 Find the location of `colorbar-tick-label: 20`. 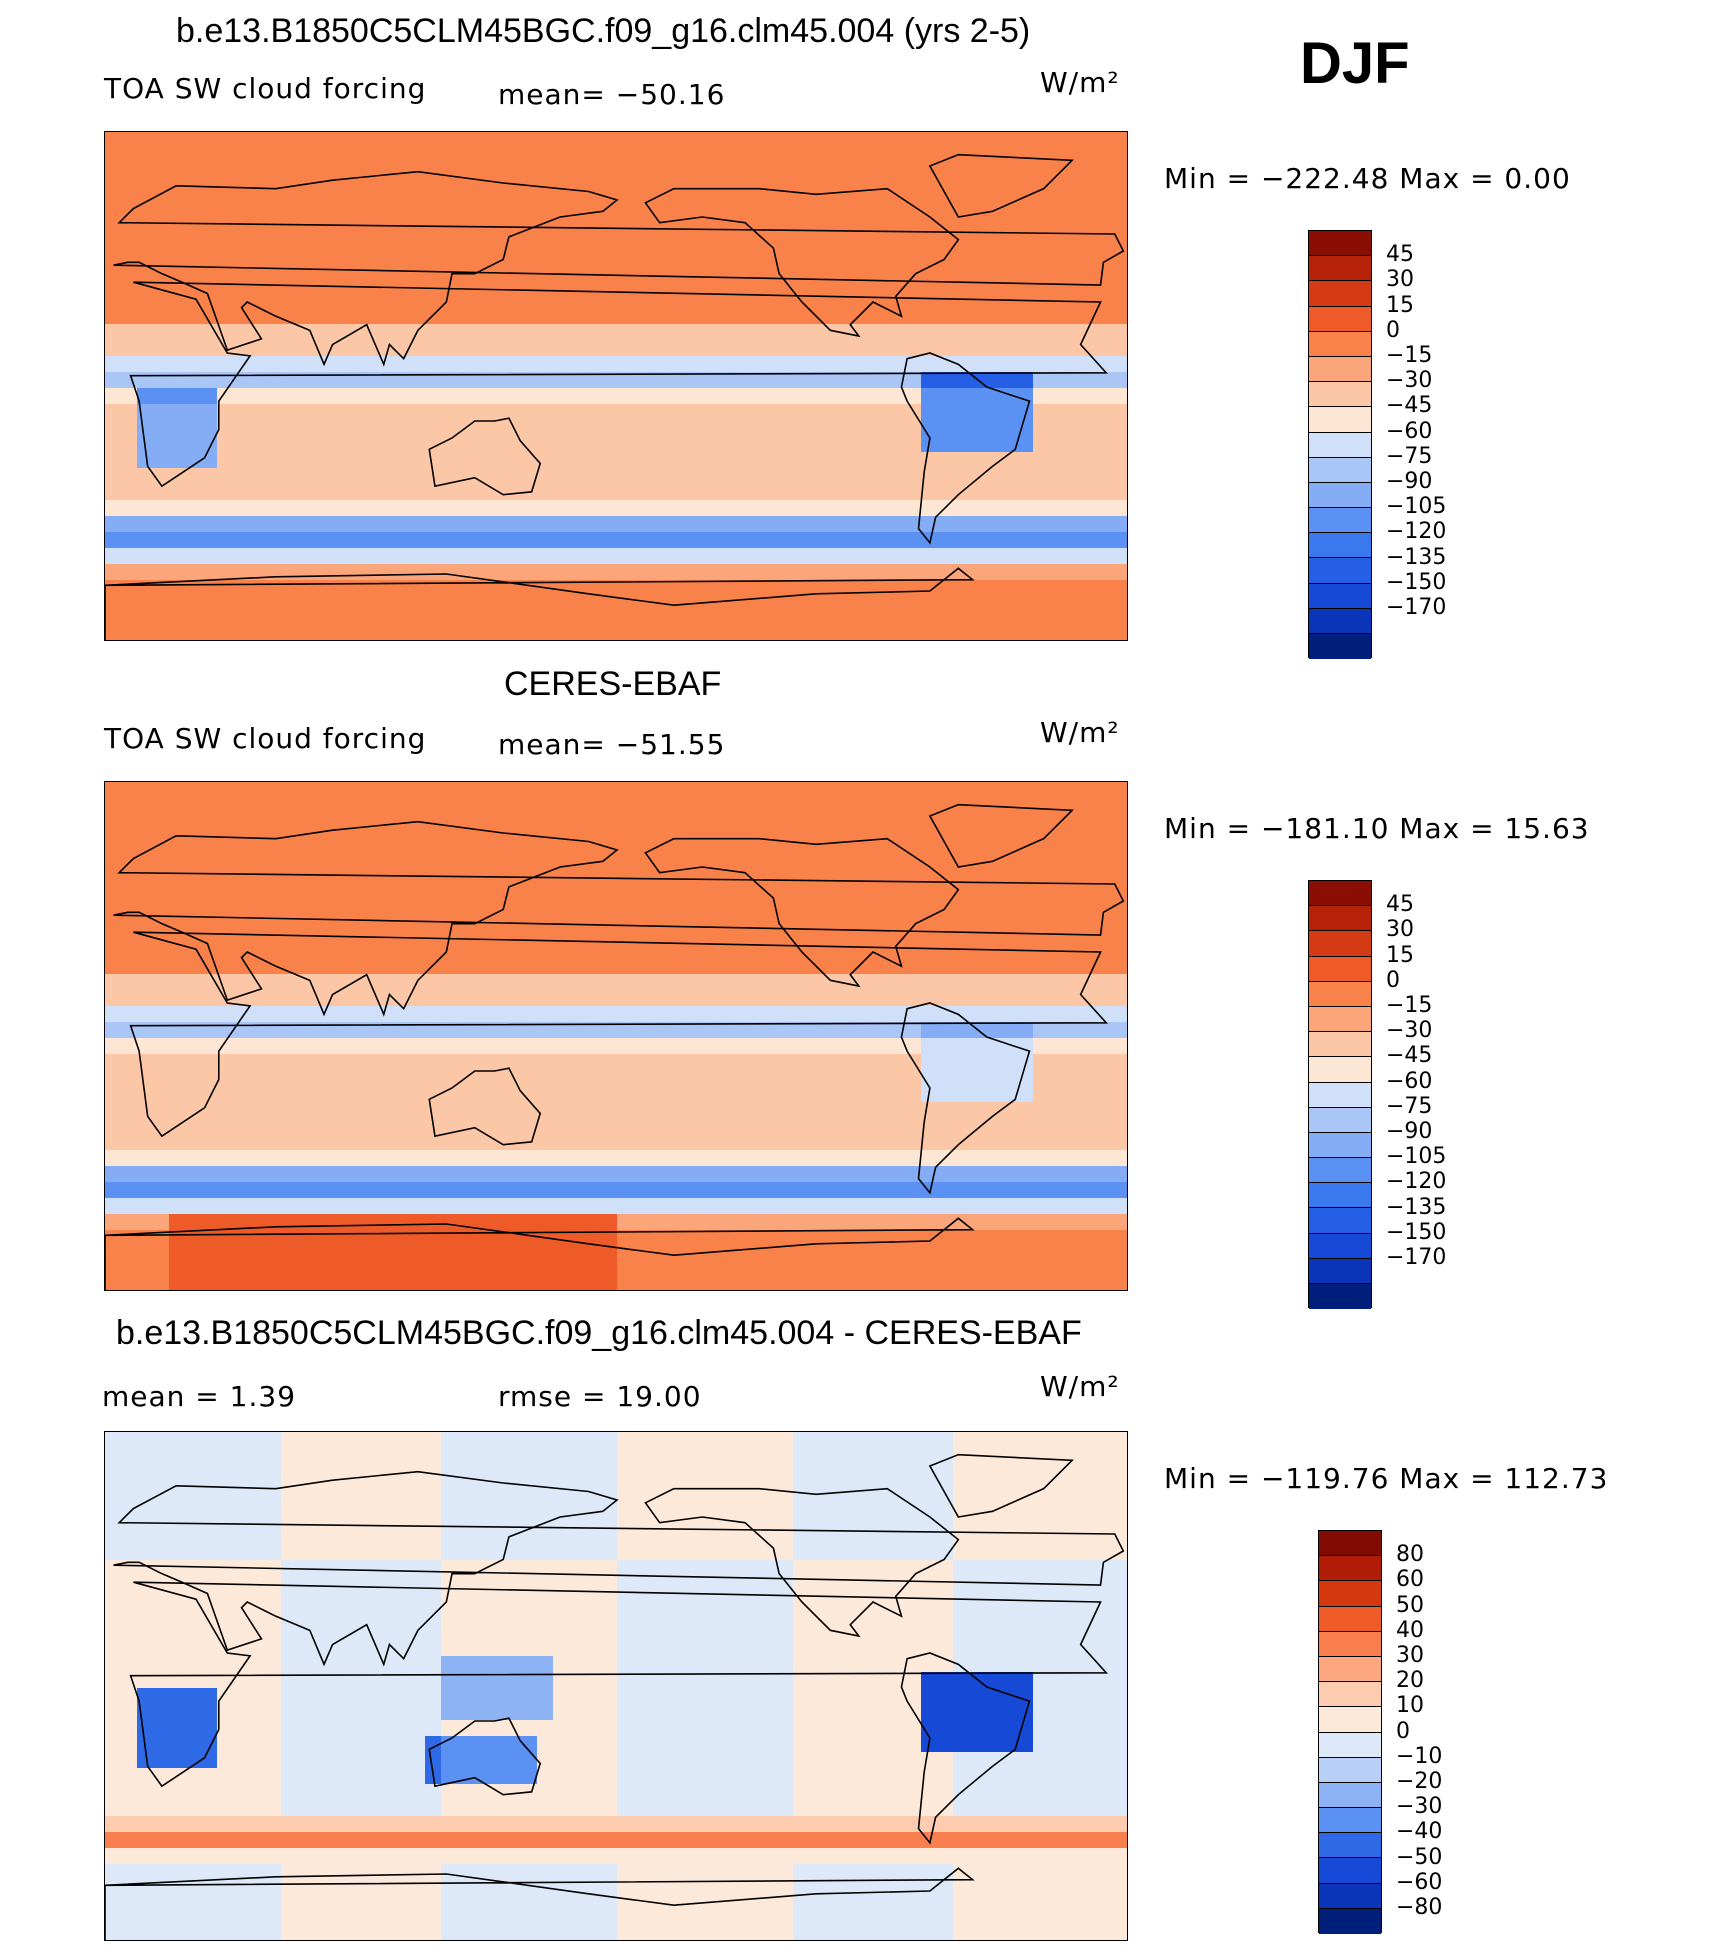

colorbar-tick-label: 20 is located at coordinates (1410, 1681).